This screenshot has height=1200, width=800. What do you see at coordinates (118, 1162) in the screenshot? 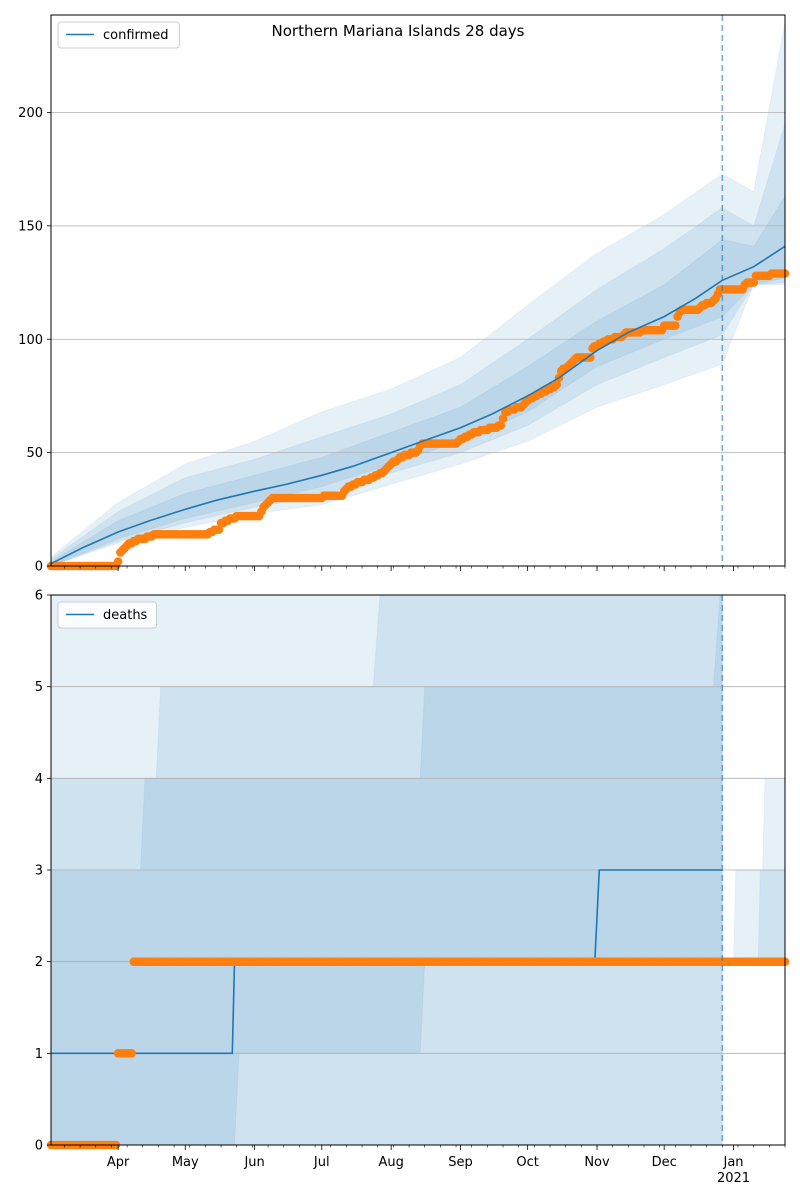
I see `x-tick-label: Apr` at bounding box center [118, 1162].